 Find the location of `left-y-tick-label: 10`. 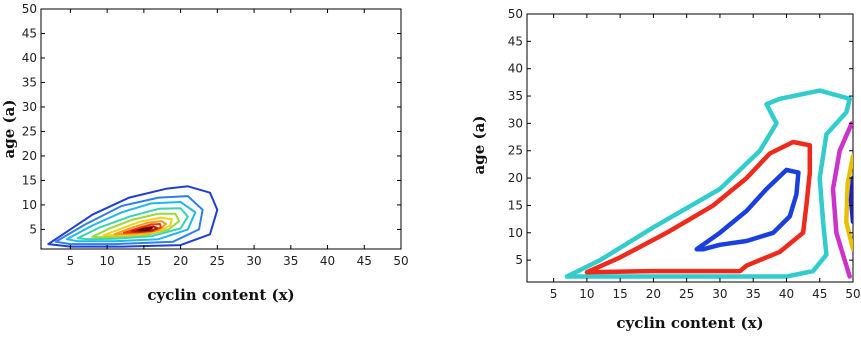

left-y-tick-label: 10 is located at coordinates (29, 205).